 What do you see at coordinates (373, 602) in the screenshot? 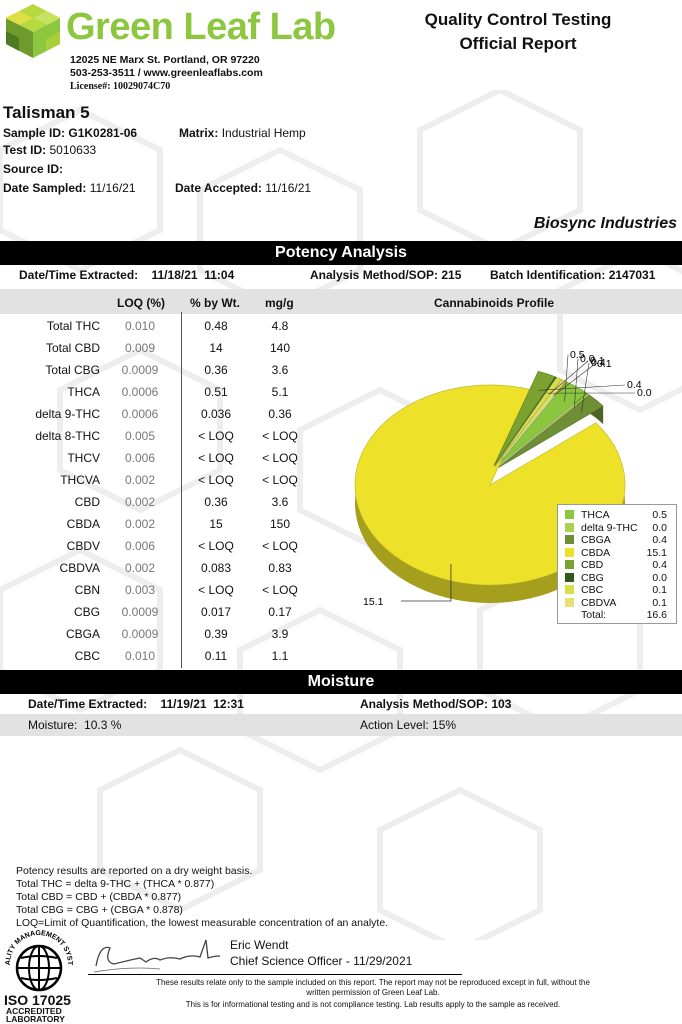
I see `pie-data-label: 15.1` at bounding box center [373, 602].